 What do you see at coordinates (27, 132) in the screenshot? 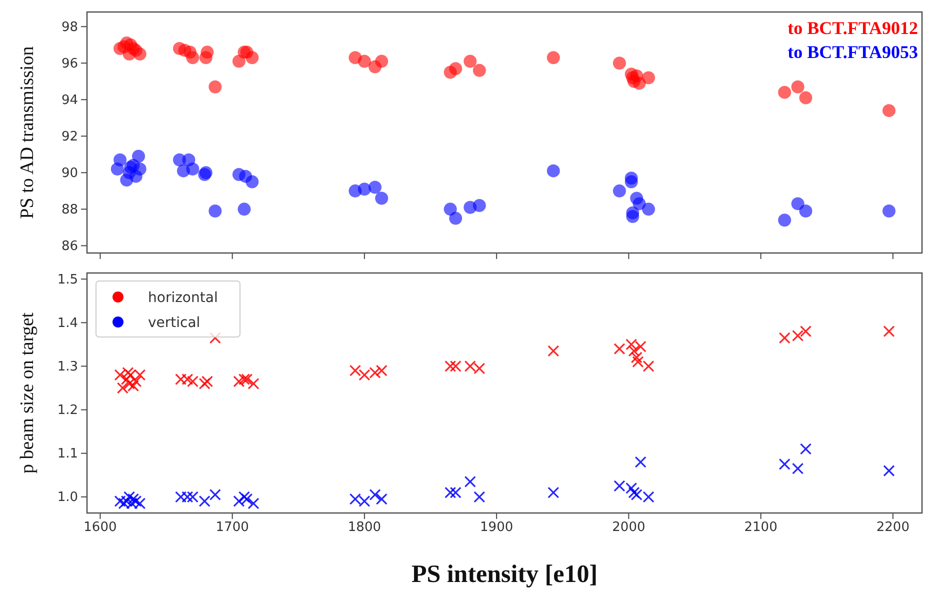
I see `y-axis-title: PS to AD transmission` at bounding box center [27, 132].